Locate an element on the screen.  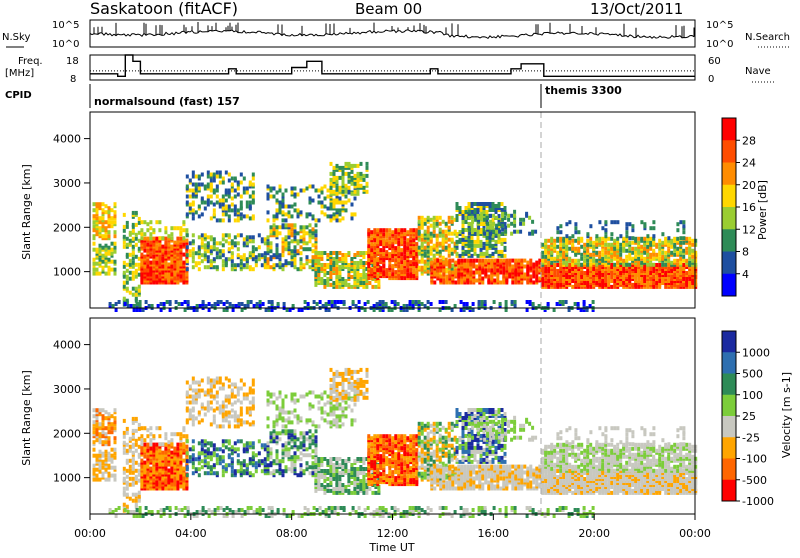
power-cell-1965 is located at coordinates (425, 232).